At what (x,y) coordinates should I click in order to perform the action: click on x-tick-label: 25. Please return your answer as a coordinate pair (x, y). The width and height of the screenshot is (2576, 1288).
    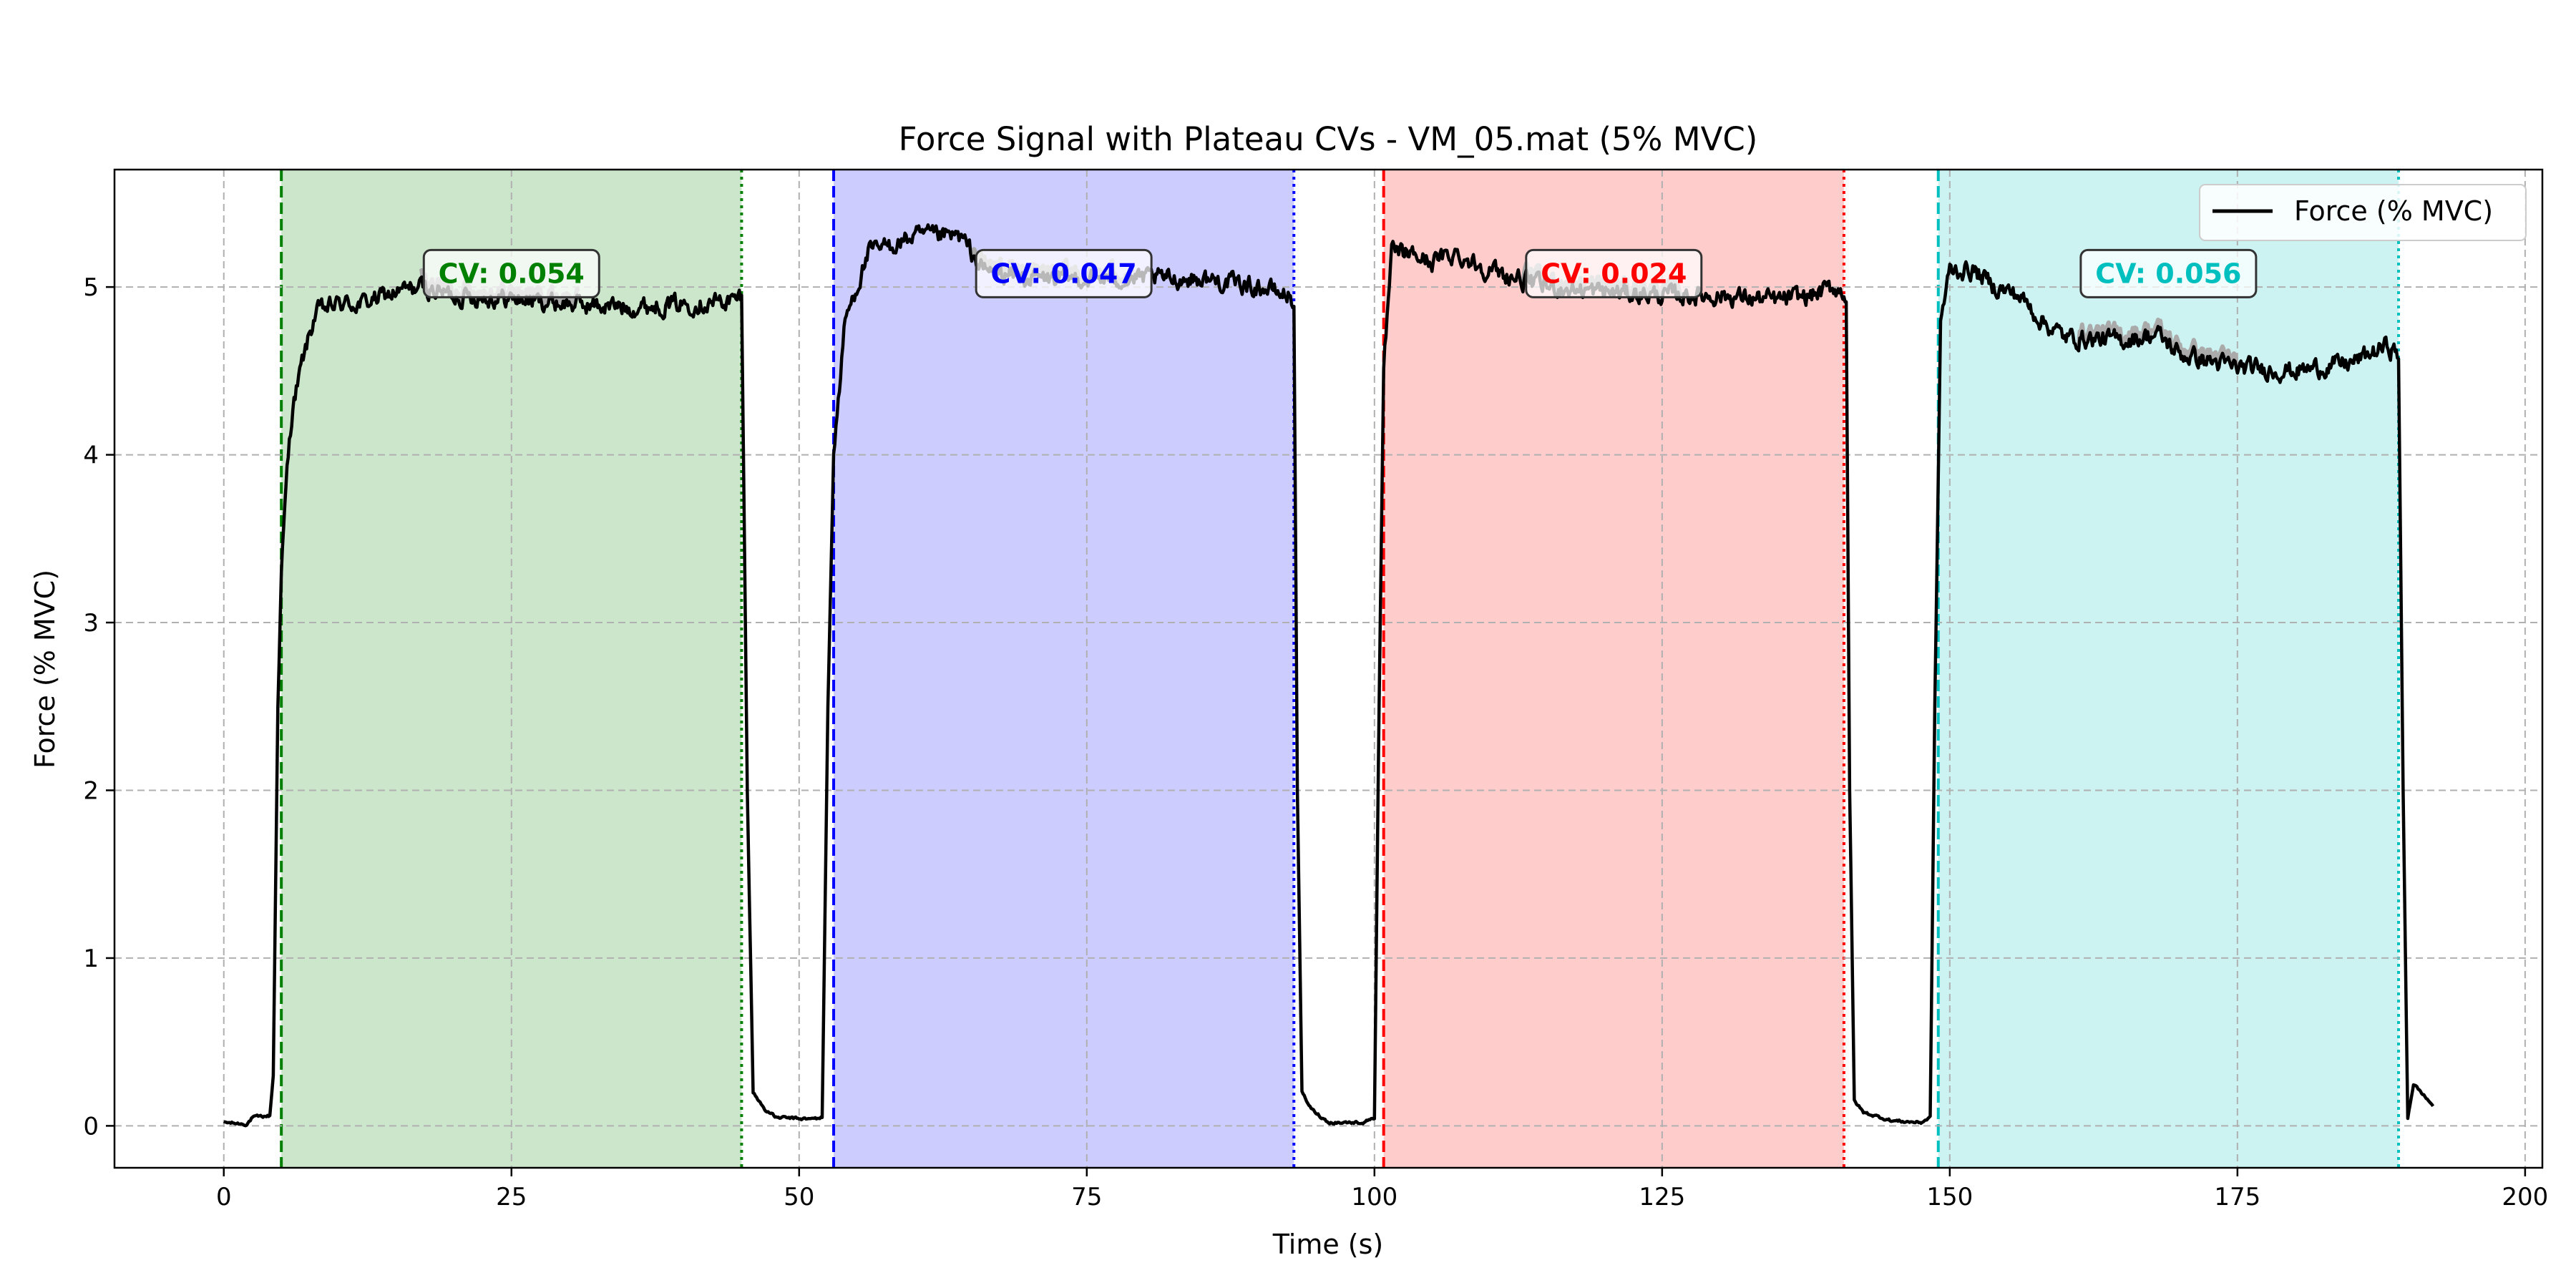
    Looking at the image, I should click on (511, 1197).